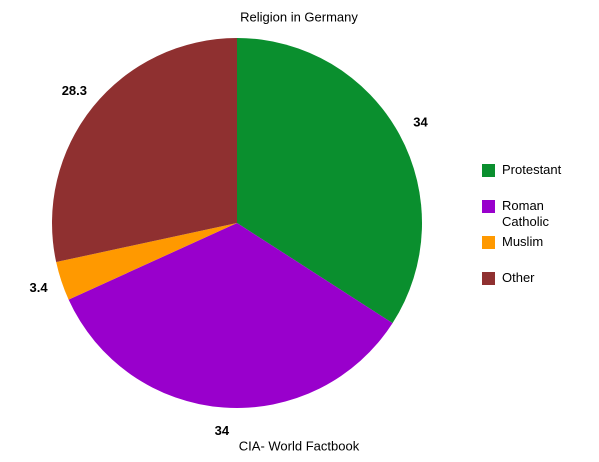 This screenshot has width=599, height=462. I want to click on data-label: 3.4, so click(39, 287).